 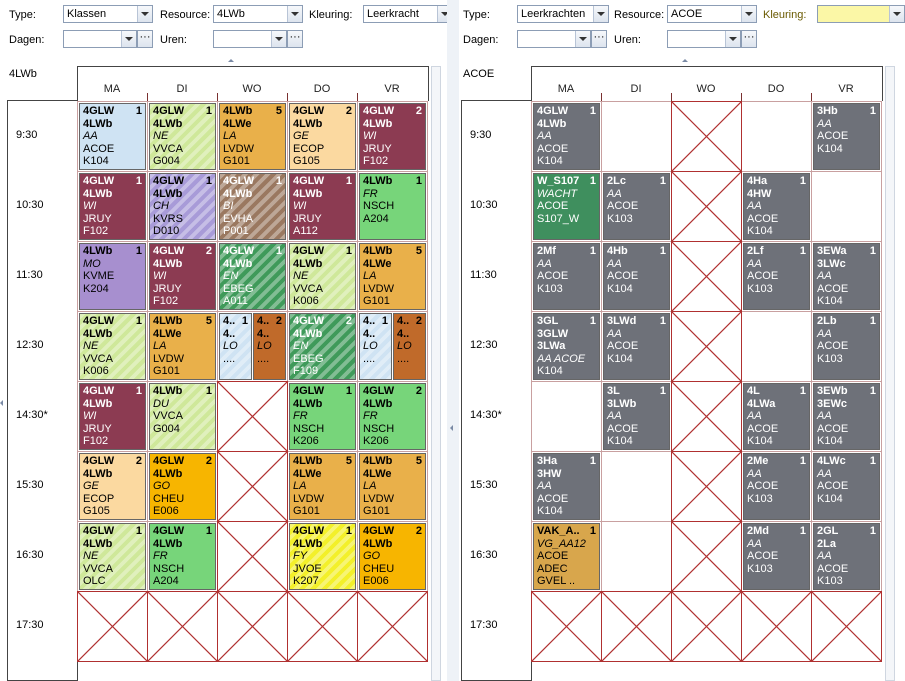 I want to click on lesson-block: 1 3Hb AA ACOE K104, so click(x=846, y=136).